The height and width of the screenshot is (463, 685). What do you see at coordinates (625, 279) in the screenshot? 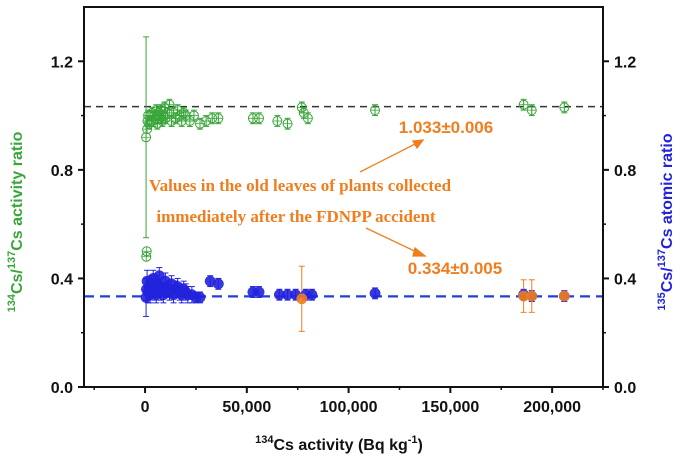
I see `y-right-tick-label: 0.4` at bounding box center [625, 279].